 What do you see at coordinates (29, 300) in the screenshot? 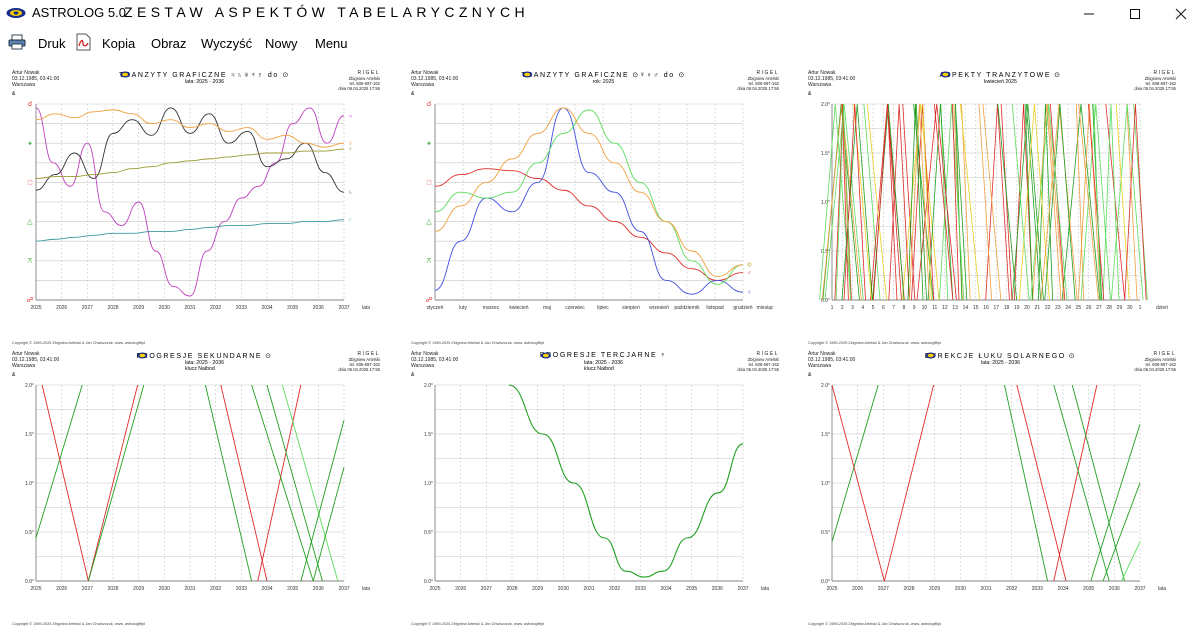
I see `aspect-symbol-label: ☍` at bounding box center [29, 300].